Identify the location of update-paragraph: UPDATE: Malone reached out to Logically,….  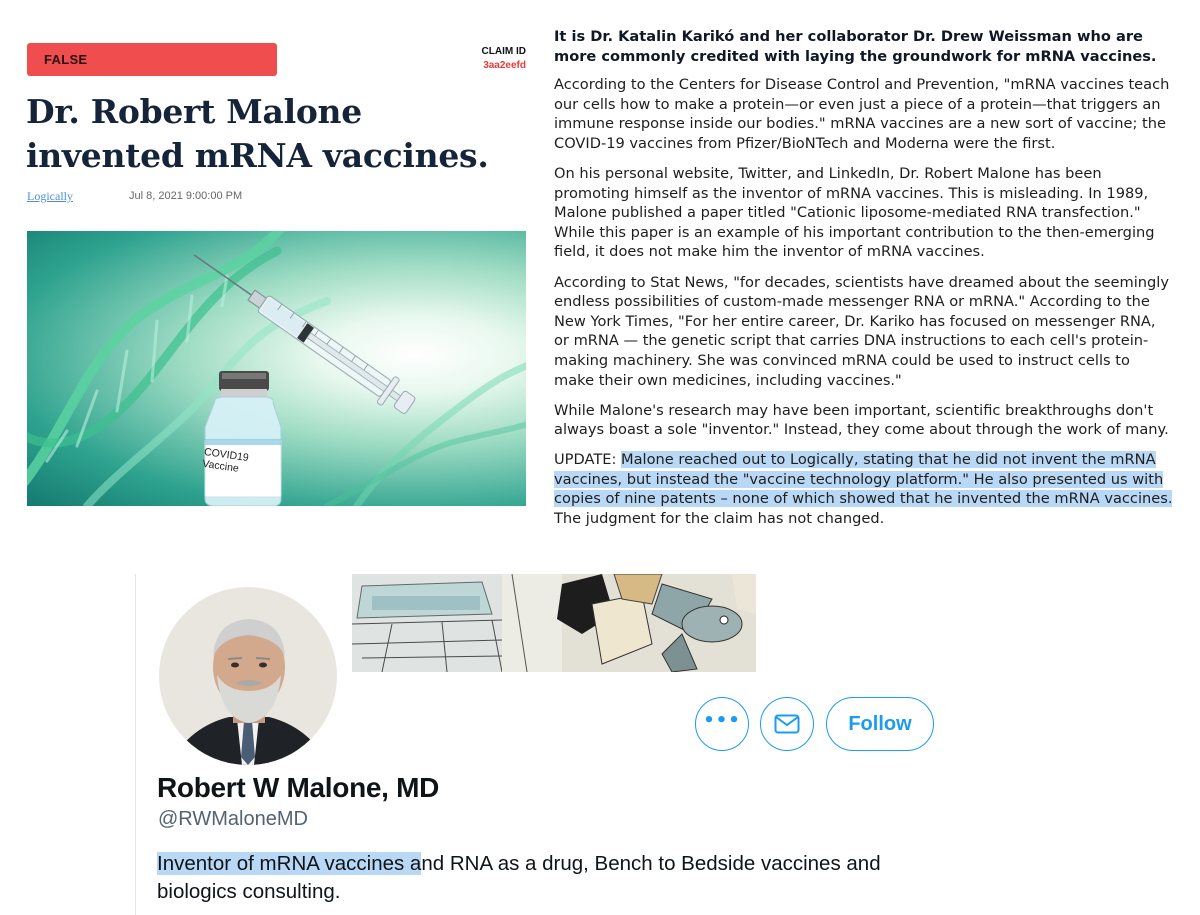
(864, 489).